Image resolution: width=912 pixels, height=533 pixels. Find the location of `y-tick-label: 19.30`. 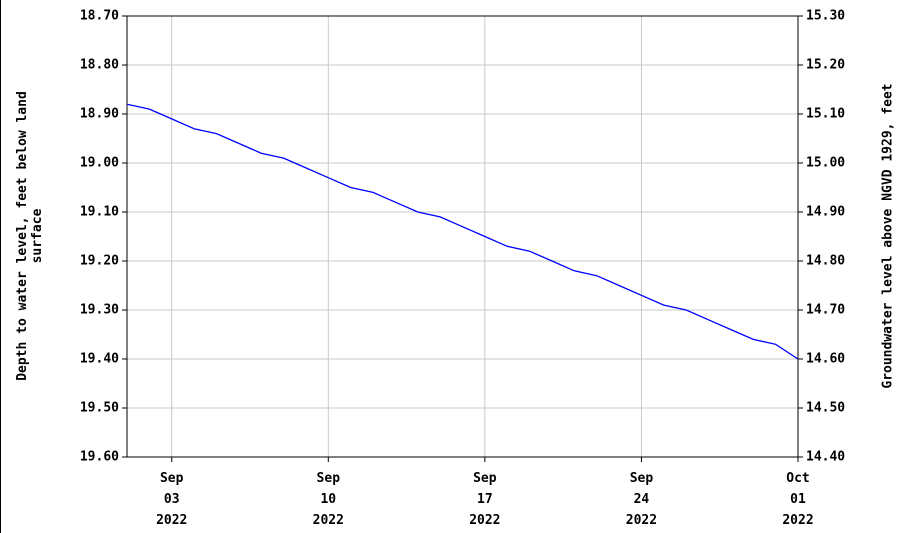

y-tick-label: 19.30 is located at coordinates (99, 310).